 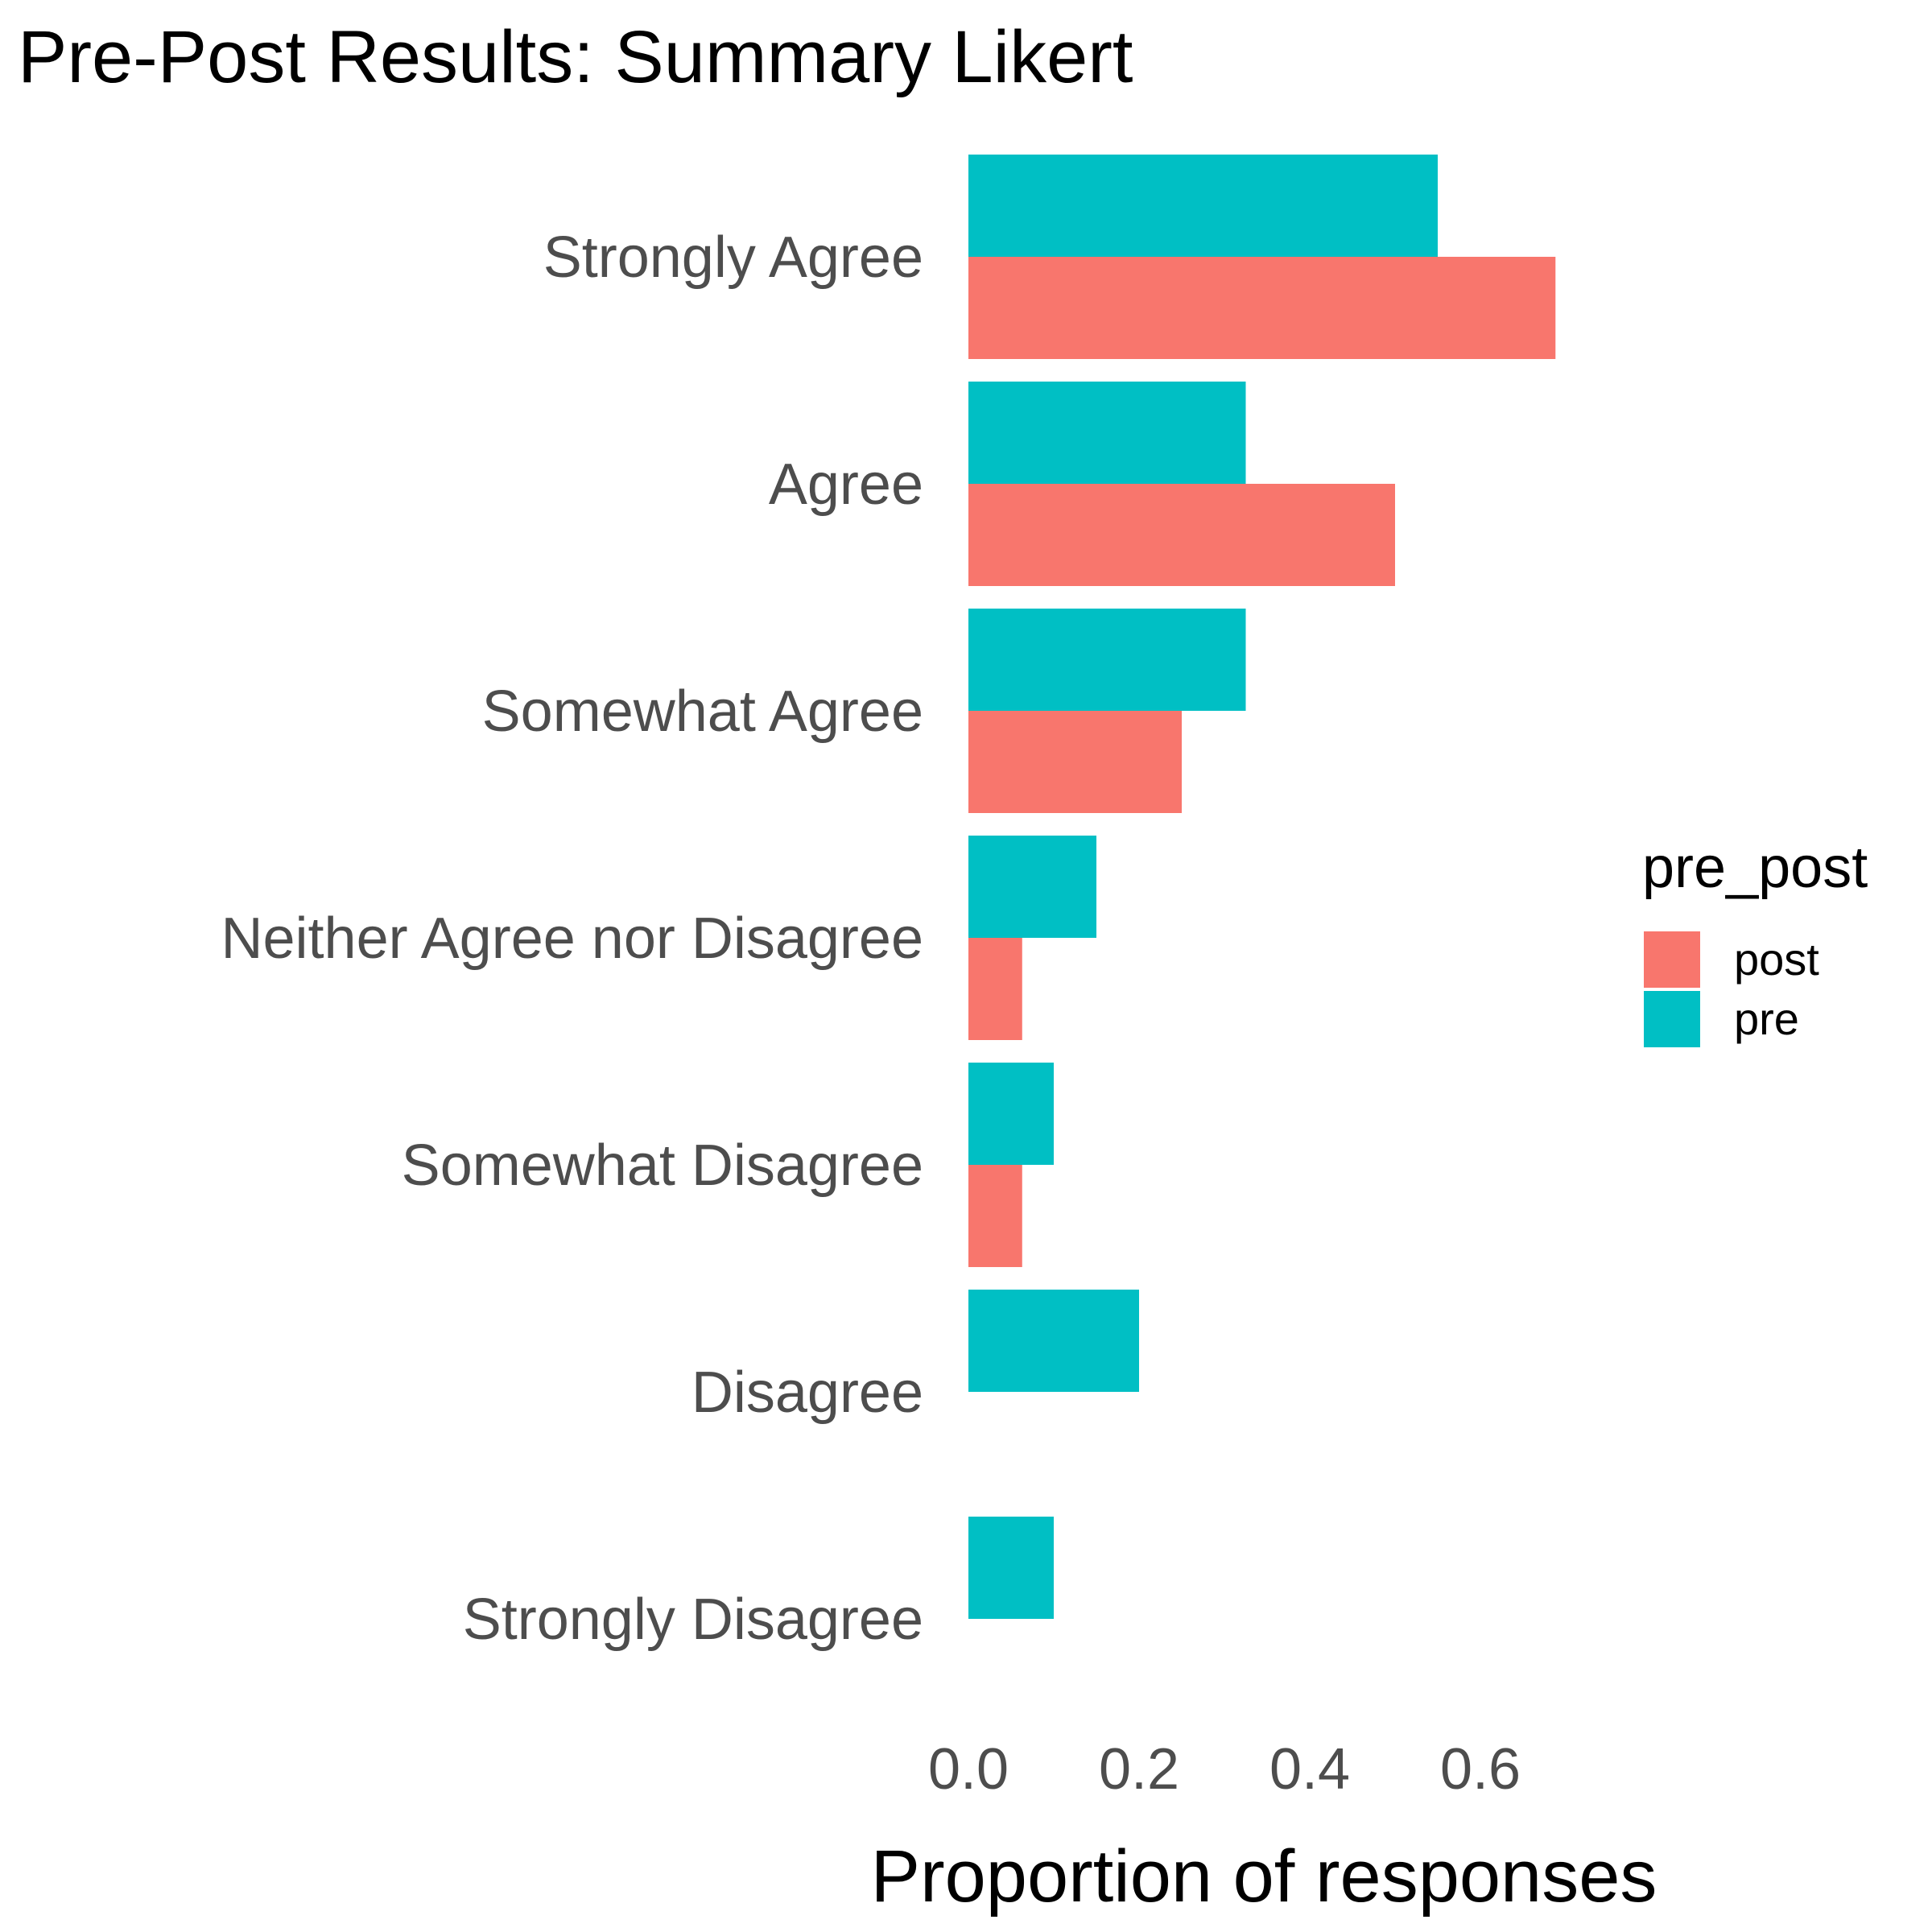 What do you see at coordinates (1053, 1341) in the screenshot?
I see `bar-pre-disagree` at bounding box center [1053, 1341].